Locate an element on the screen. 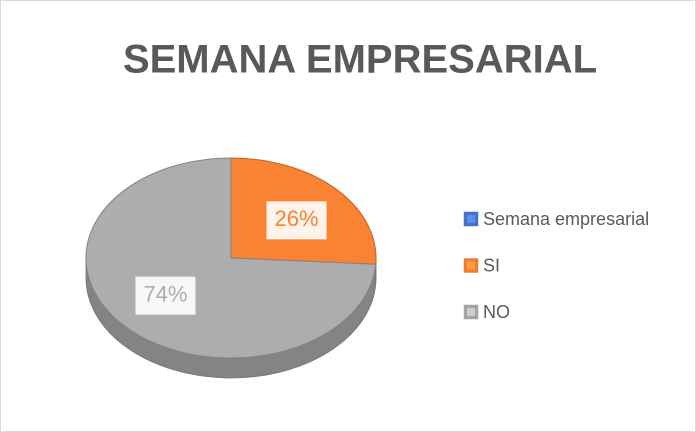 Image resolution: width=696 pixels, height=432 pixels. data-label: 74% is located at coordinates (165, 293).